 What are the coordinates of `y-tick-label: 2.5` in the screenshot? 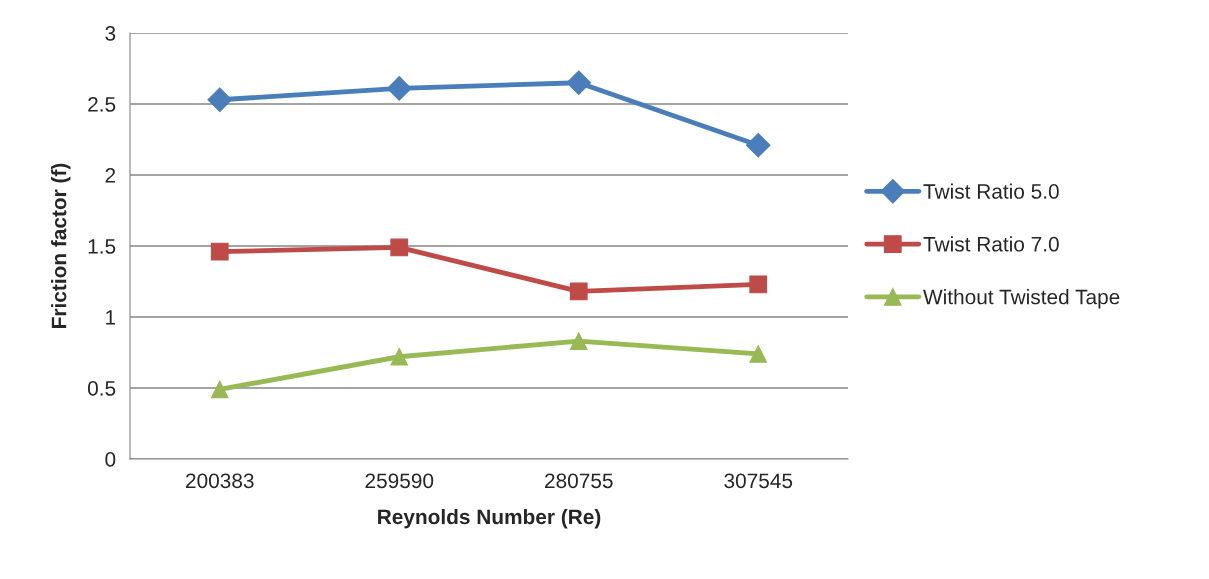 It's located at (102, 104).